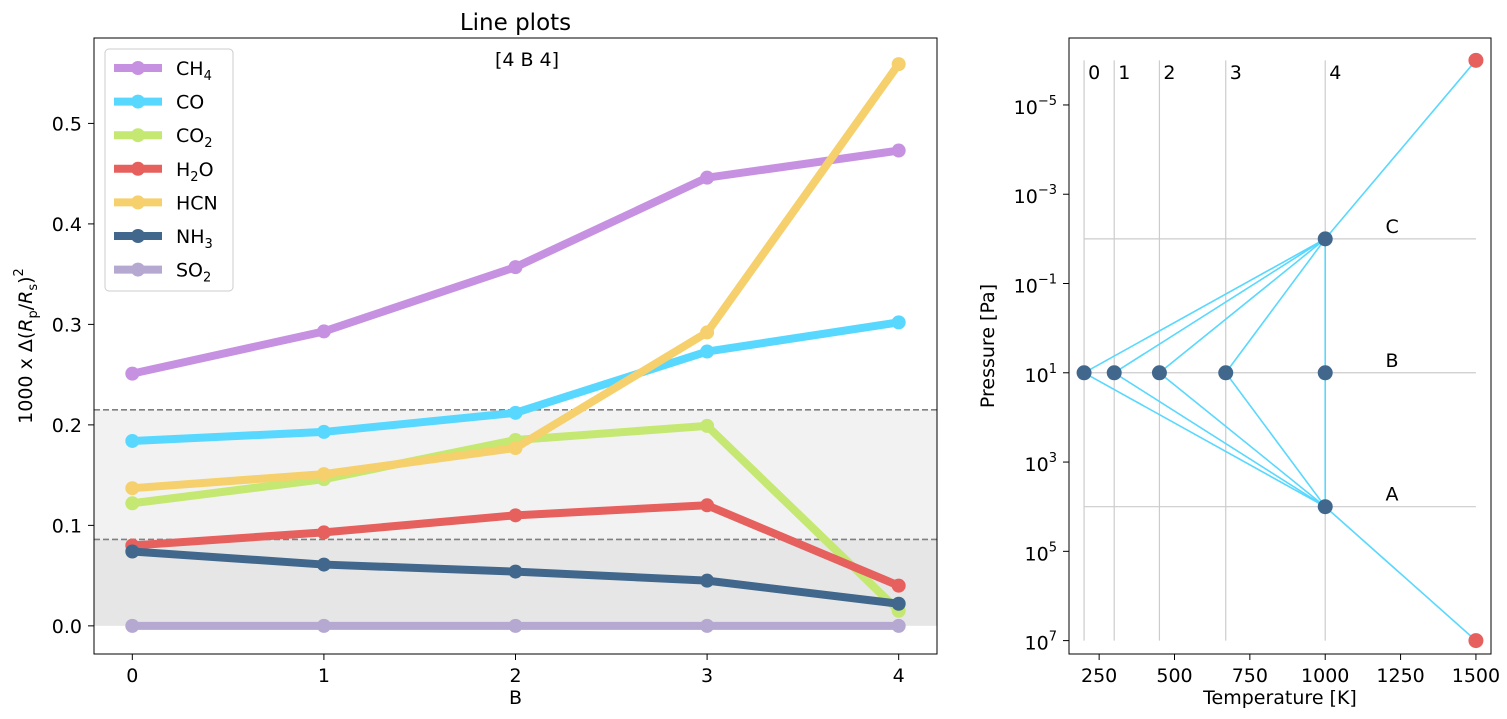 This screenshot has height=719, width=1507. Describe the element at coordinates (707, 425) in the screenshot. I see `data-point-co2` at that location.